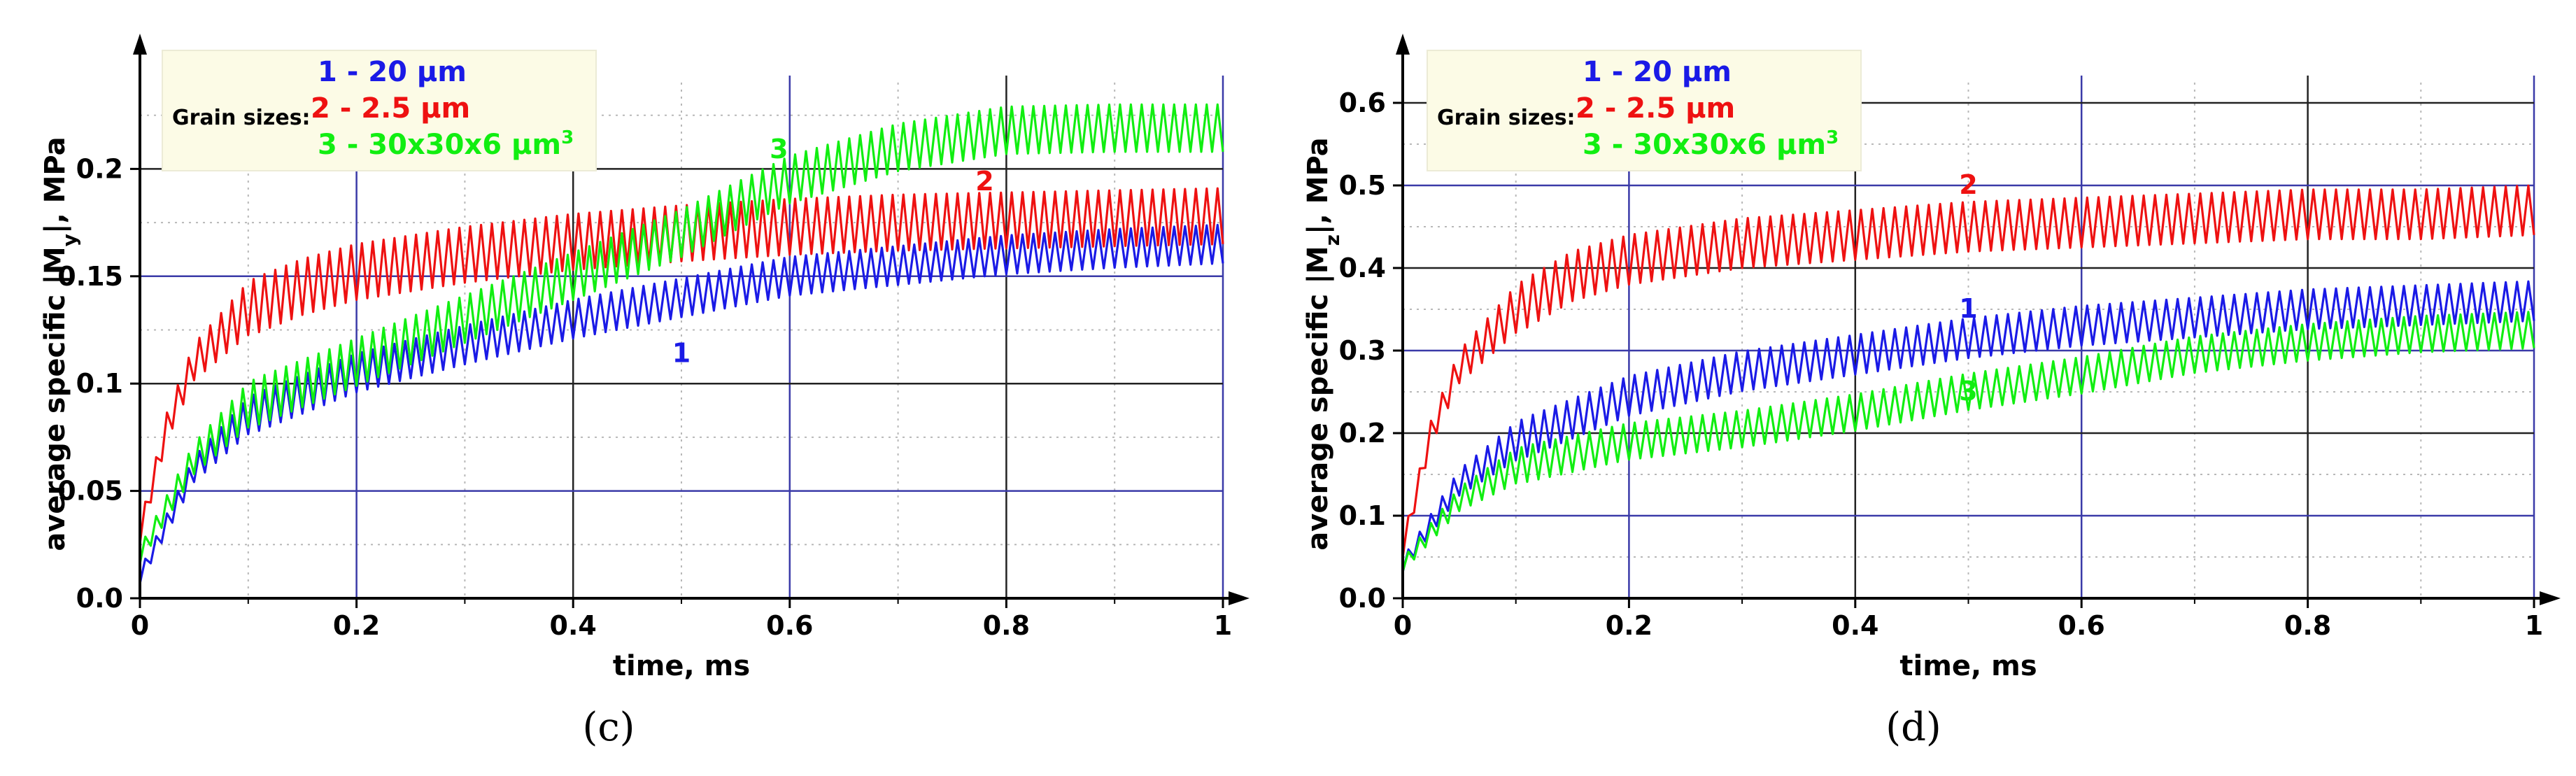 The height and width of the screenshot is (776, 2576). Describe the element at coordinates (1362, 268) in the screenshot. I see `y-tick-label: 0.4` at that location.